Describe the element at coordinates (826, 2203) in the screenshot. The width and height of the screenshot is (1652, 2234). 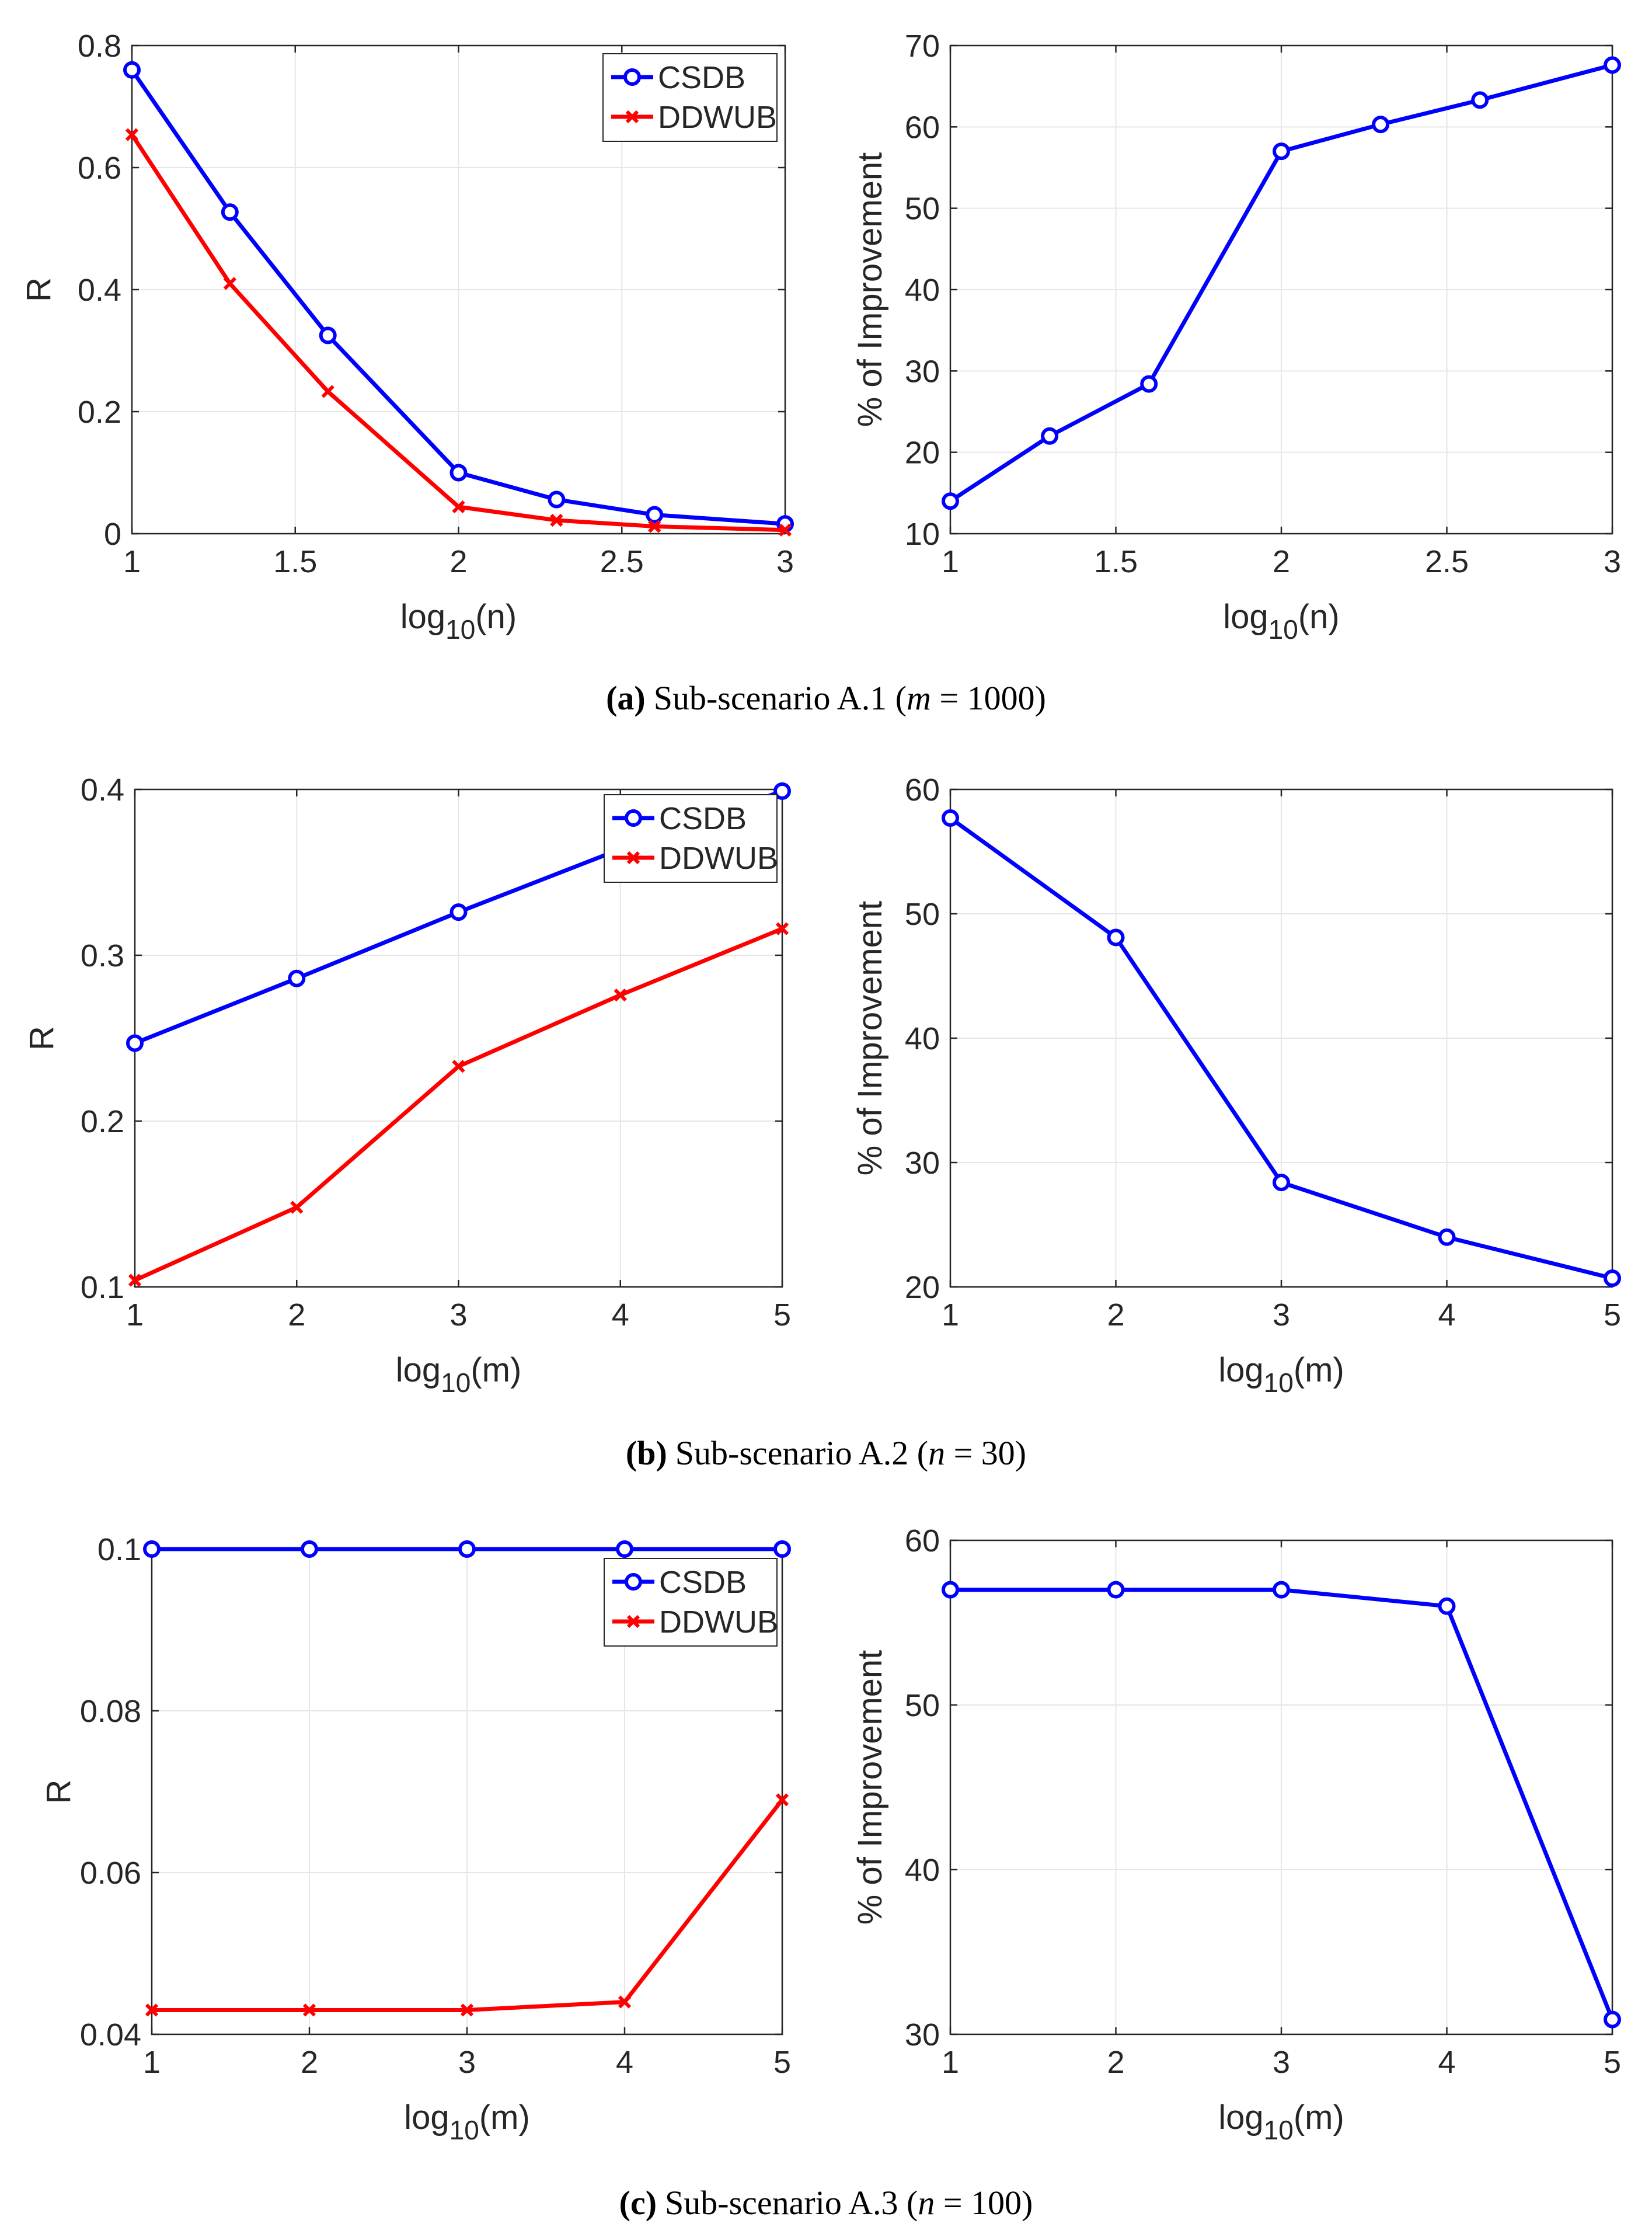
I see `caption-c: (c) Sub-scenario A.3 (n = 100)` at that location.